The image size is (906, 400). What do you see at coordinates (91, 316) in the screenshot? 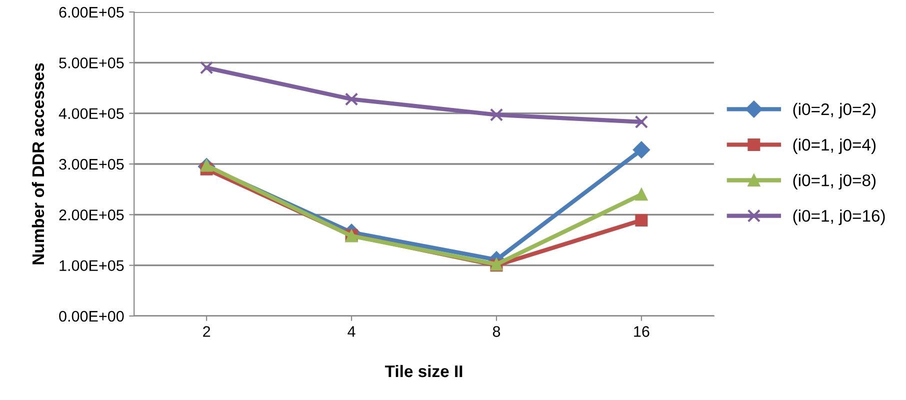
I see `y-tick-label: 0.00E+00` at bounding box center [91, 316].